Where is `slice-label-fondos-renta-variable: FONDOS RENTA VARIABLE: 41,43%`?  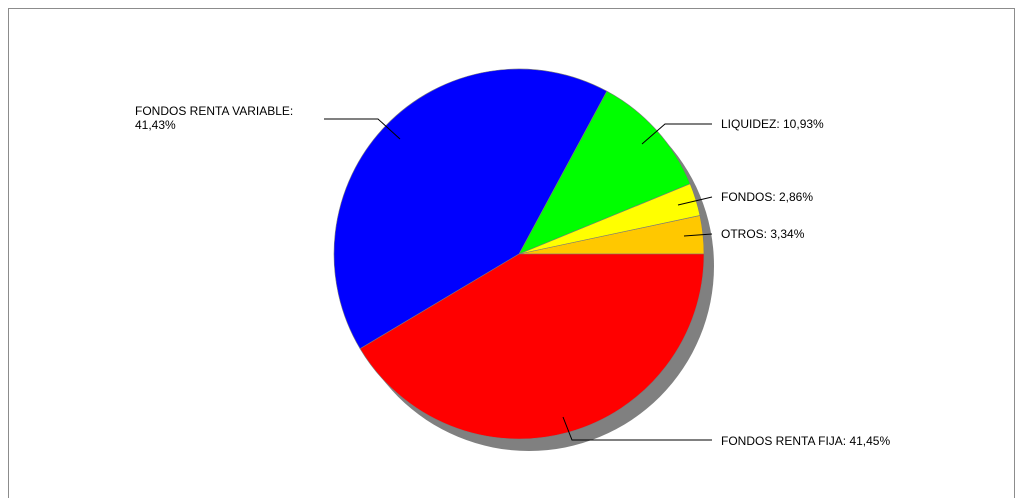 slice-label-fondos-renta-variable: FONDOS RENTA VARIABLE: 41,43% is located at coordinates (214, 118).